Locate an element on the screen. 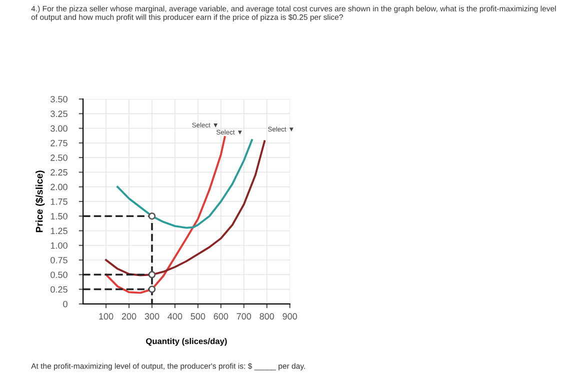  x-tick-label: 300 is located at coordinates (152, 316).